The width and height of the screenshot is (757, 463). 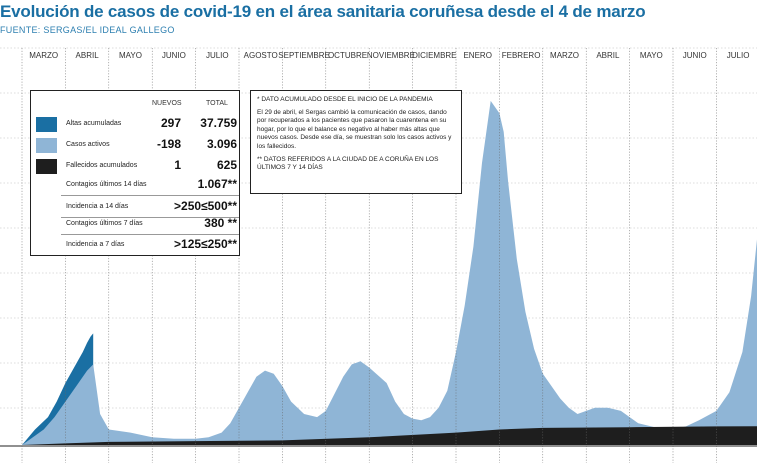 I want to click on legend-total-value: 625, so click(x=226, y=165).